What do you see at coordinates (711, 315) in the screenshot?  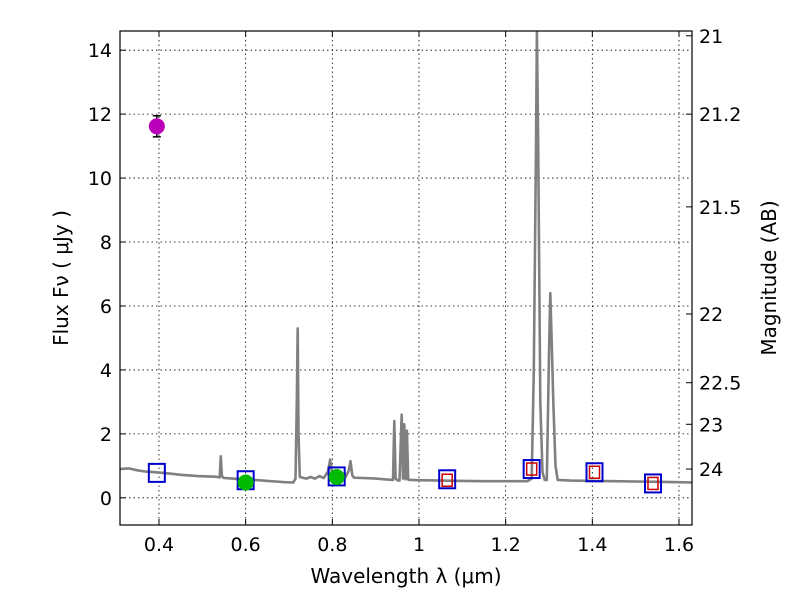 I see `right-tick-label: 22` at bounding box center [711, 315].